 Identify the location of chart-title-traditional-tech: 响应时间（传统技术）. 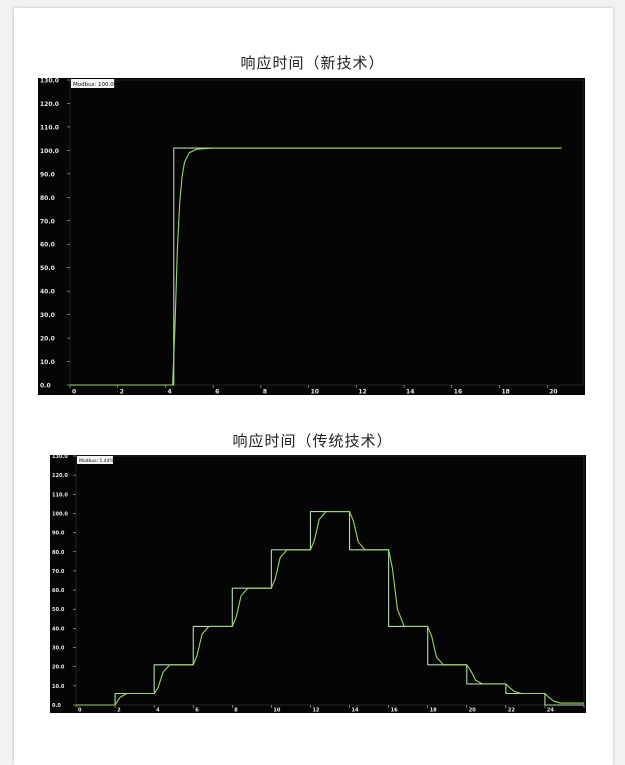
(312, 441).